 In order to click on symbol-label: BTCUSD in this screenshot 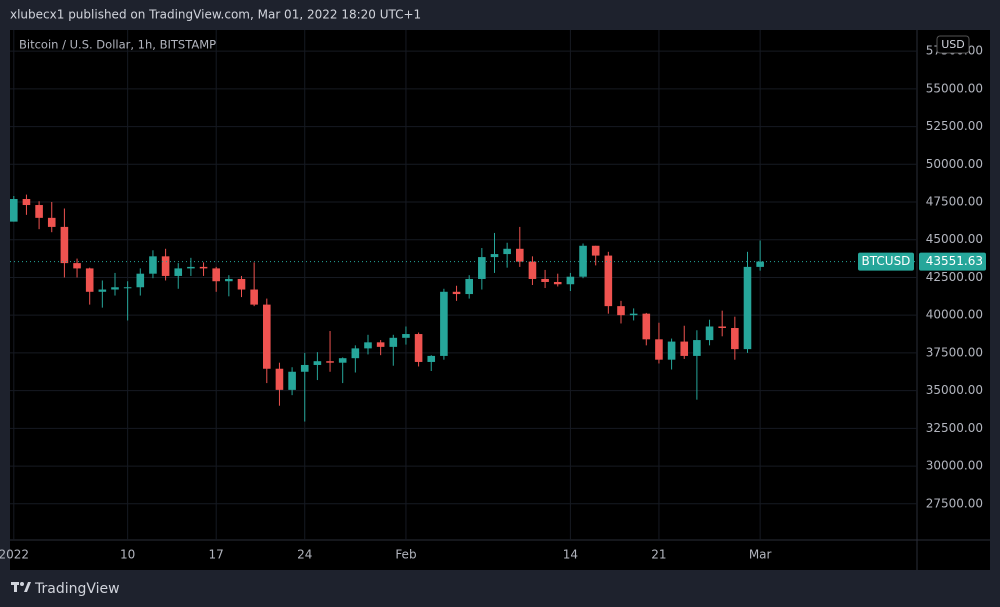, I will do `click(886, 261)`.